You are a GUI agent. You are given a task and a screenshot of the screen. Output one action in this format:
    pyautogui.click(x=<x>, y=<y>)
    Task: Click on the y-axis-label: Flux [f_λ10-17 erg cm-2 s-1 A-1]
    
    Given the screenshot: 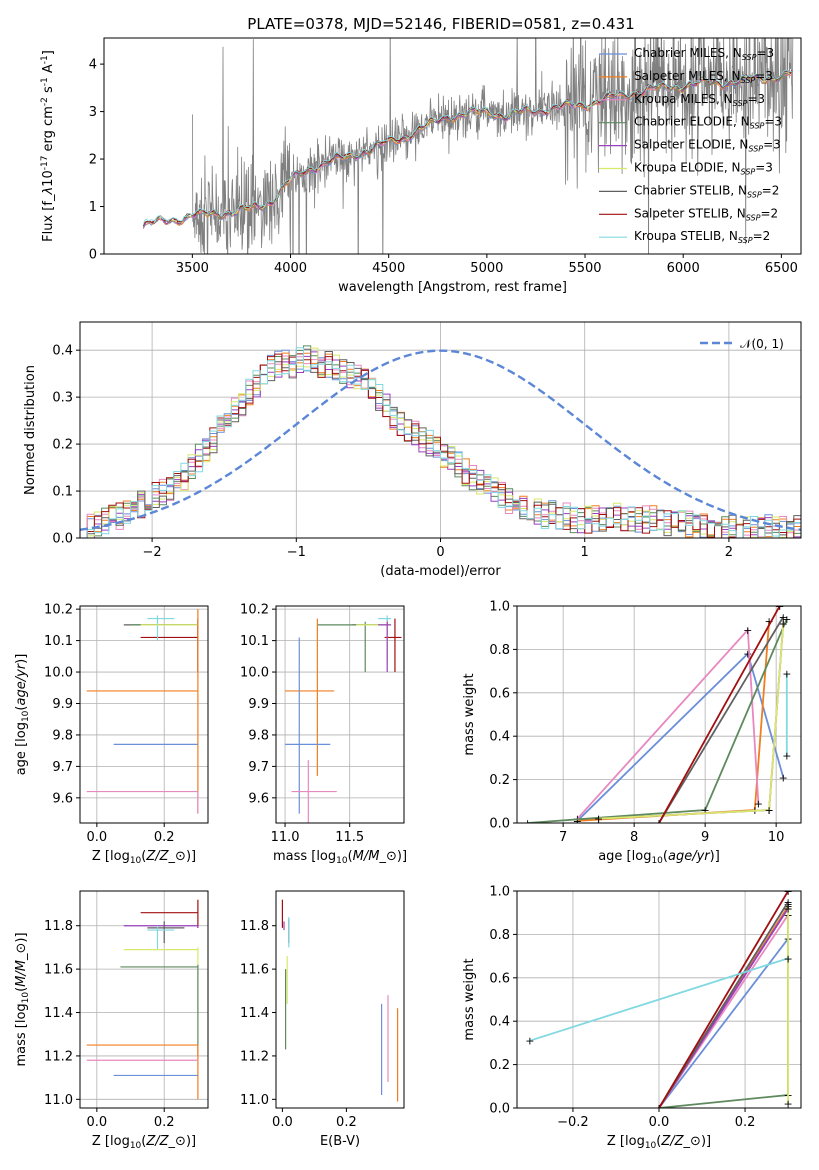 What is the action you would take?
    pyautogui.click(x=48, y=146)
    